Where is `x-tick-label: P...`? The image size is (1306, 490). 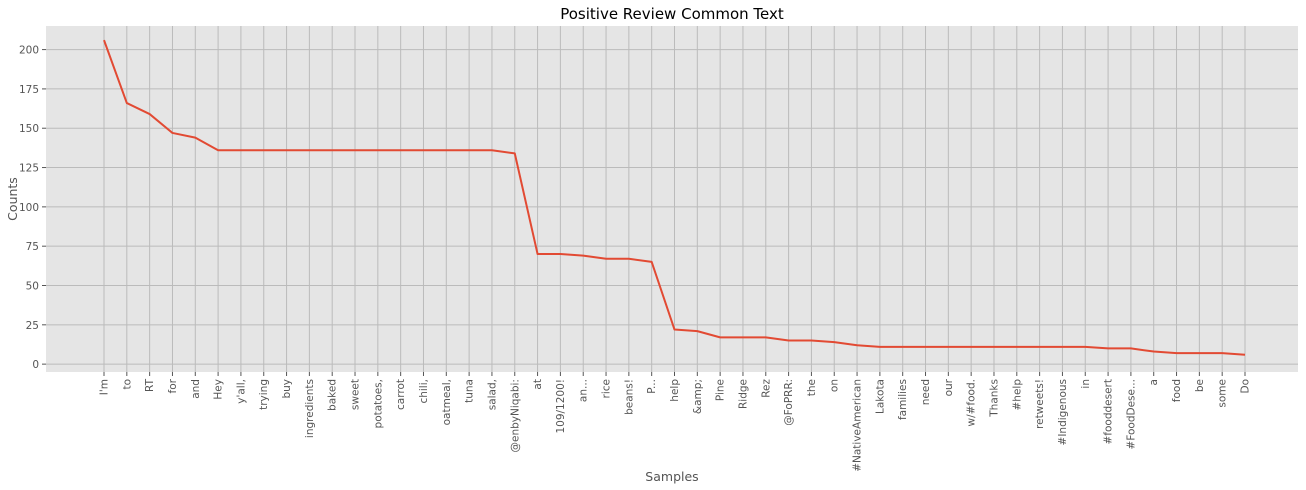
x-tick-label: P... is located at coordinates (652, 386).